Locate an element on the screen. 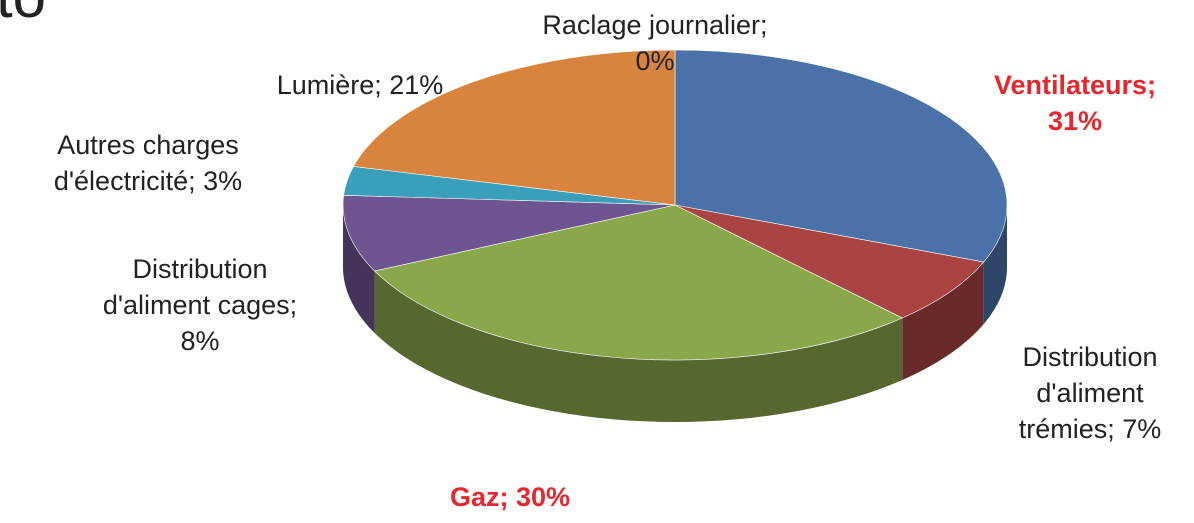 The height and width of the screenshot is (523, 1194). data-label: Ventilateurs; 31% is located at coordinates (1075, 104).